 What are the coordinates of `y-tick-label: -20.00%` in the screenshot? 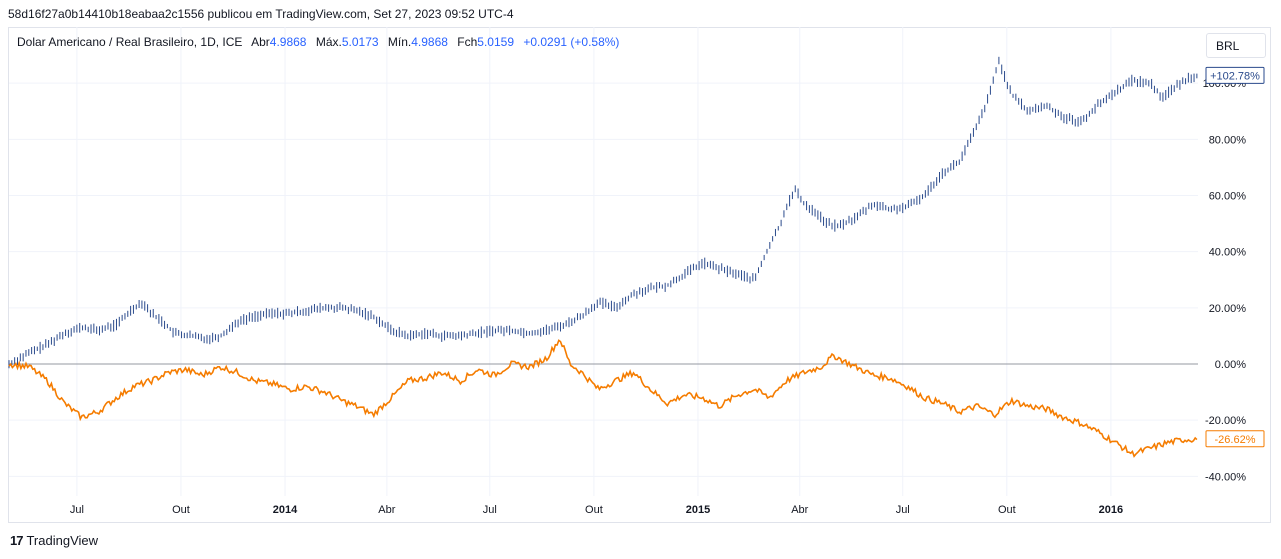 It's located at (1225, 421).